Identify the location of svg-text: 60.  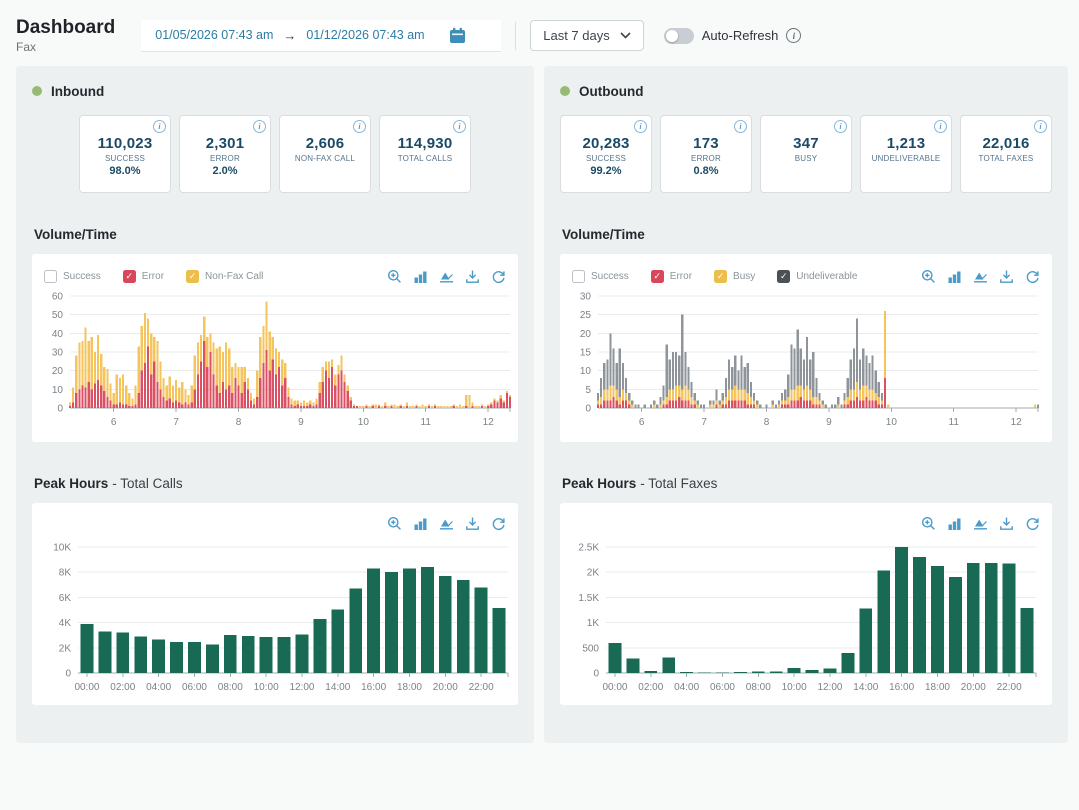
(58, 296).